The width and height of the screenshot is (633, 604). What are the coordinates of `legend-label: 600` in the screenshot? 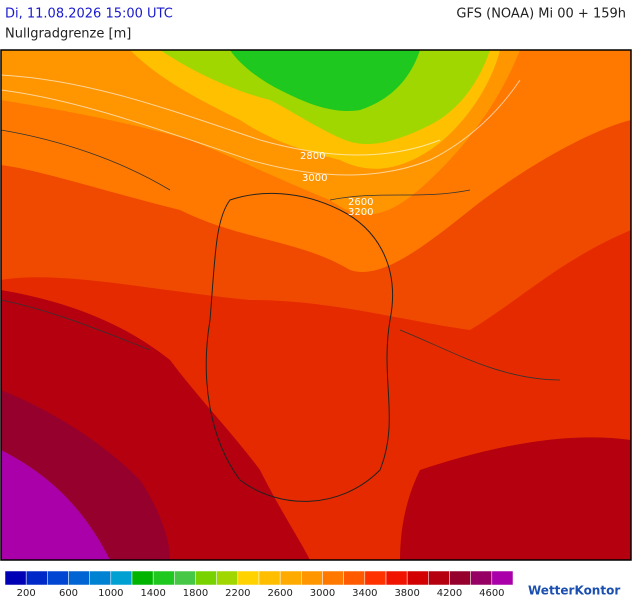 It's located at (68, 593).